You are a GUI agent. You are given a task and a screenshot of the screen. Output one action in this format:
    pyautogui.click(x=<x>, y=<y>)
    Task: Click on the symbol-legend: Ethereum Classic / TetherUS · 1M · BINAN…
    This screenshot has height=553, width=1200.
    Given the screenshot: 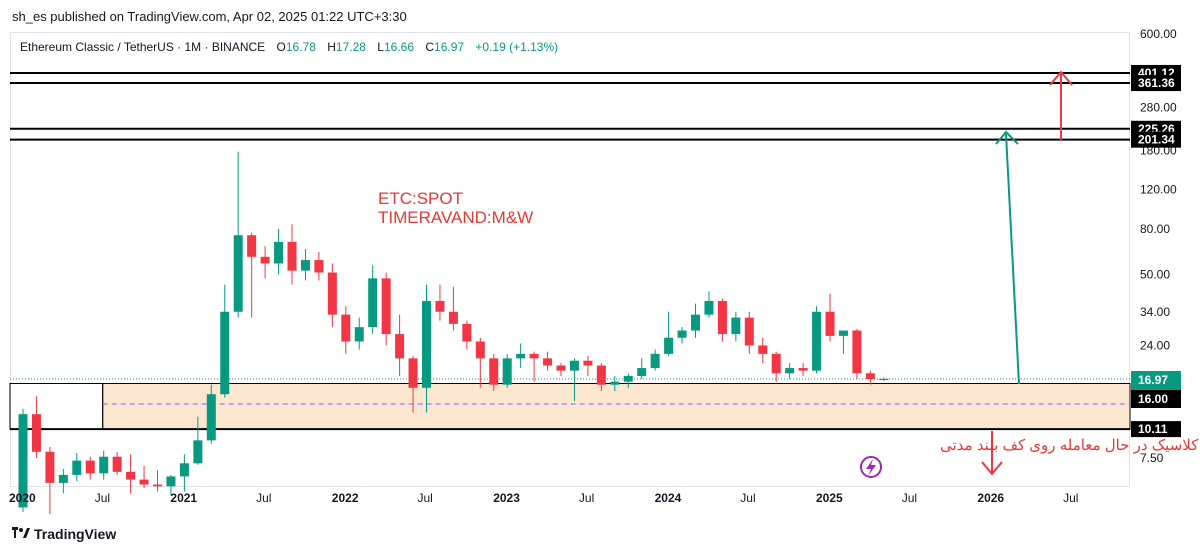 What is the action you would take?
    pyautogui.click(x=289, y=47)
    